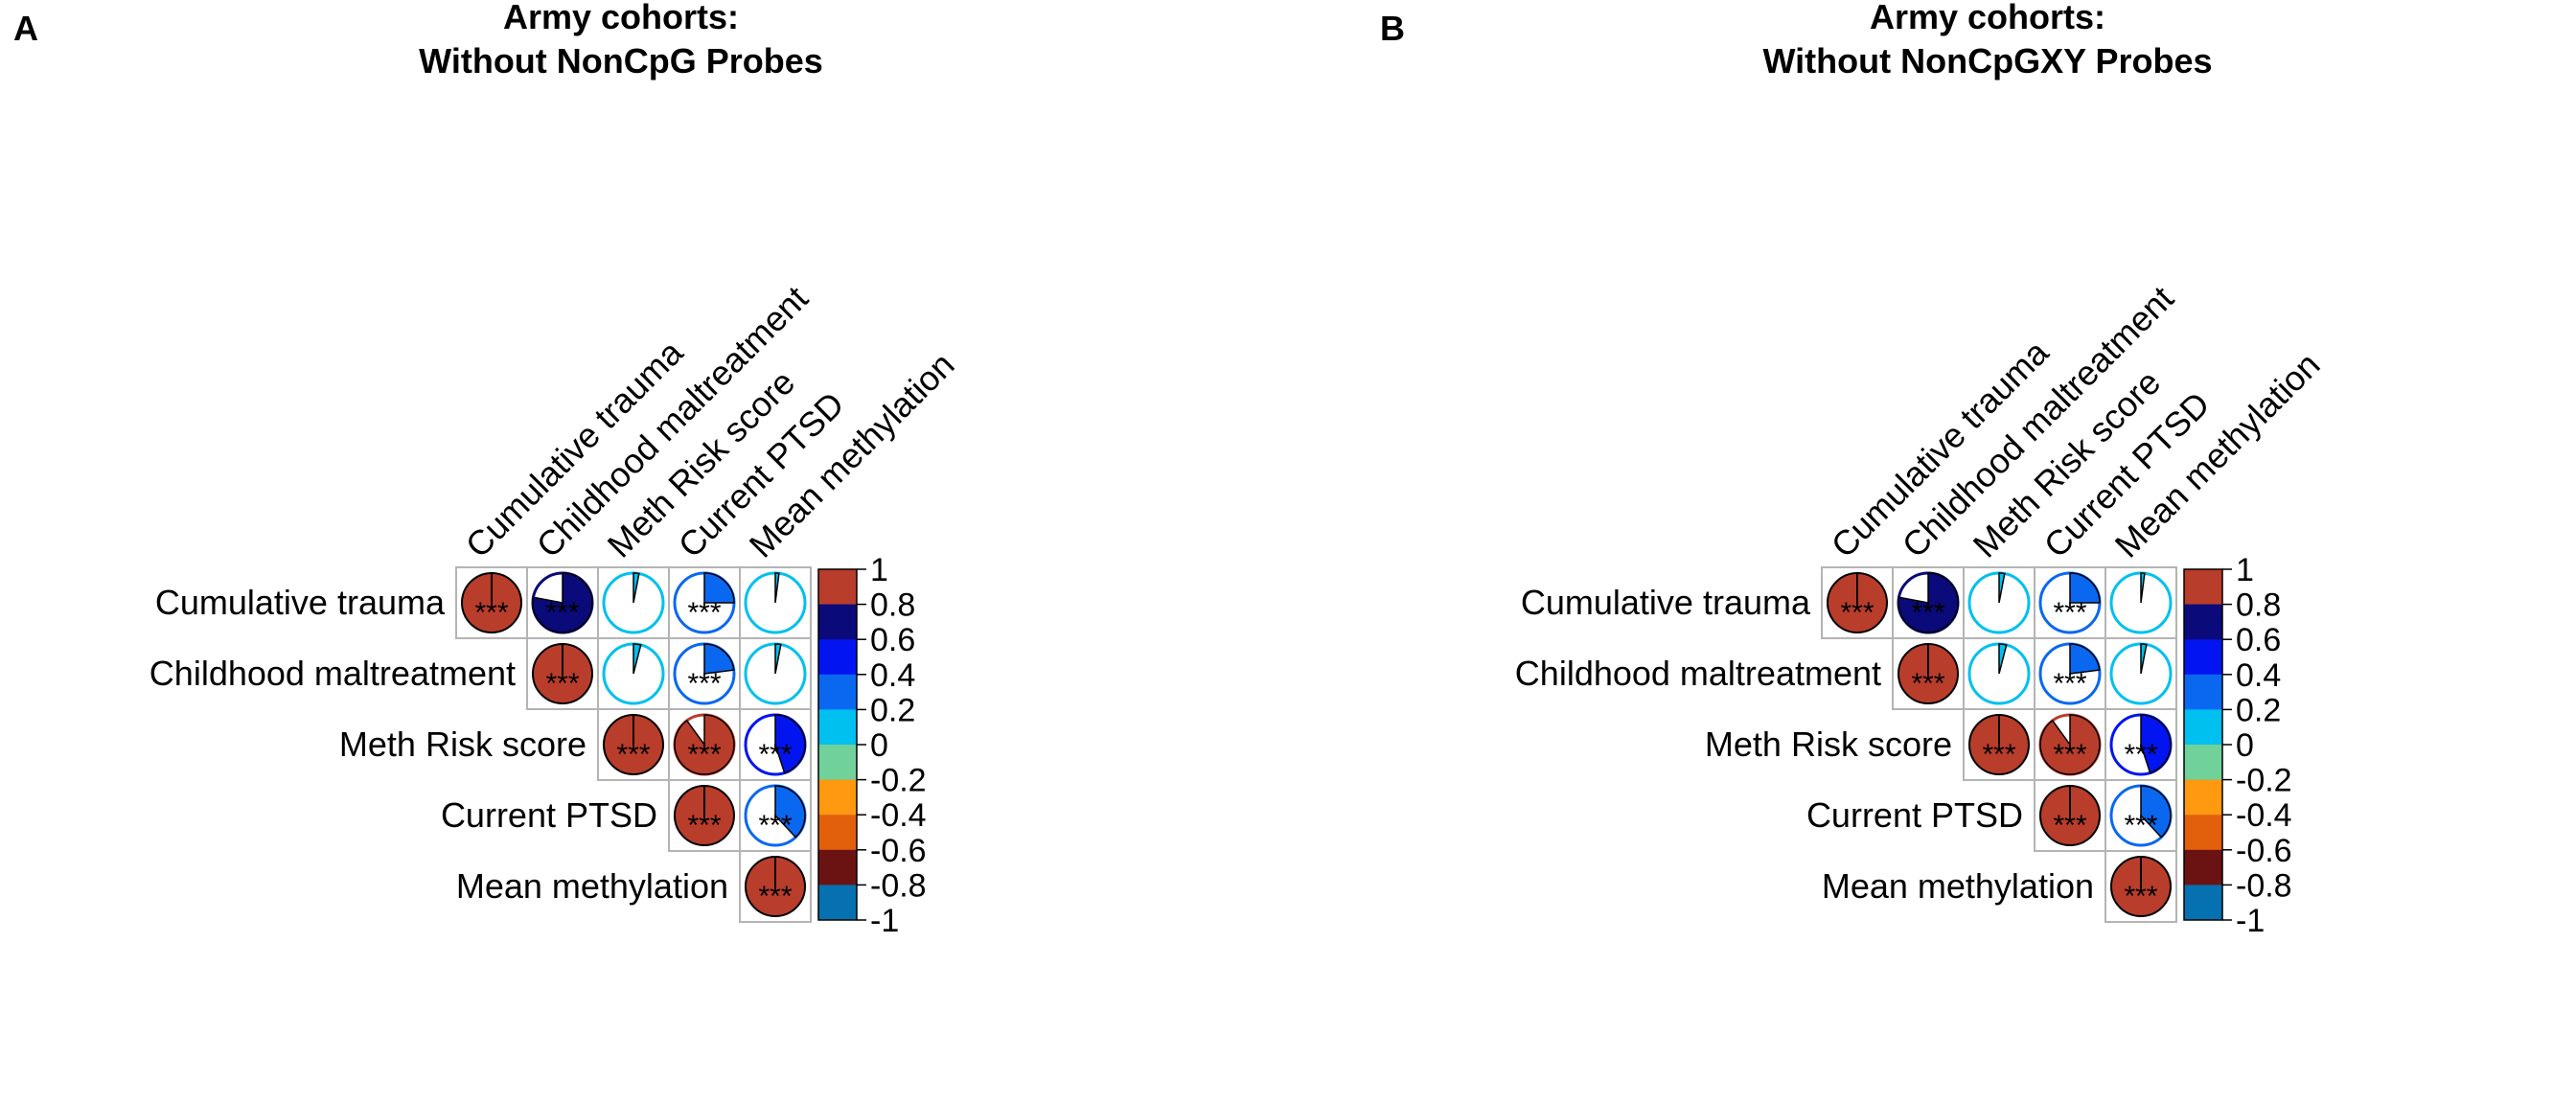 The width and height of the screenshot is (2576, 1104). I want to click on colorbar-tick-label: -0.8, so click(899, 885).